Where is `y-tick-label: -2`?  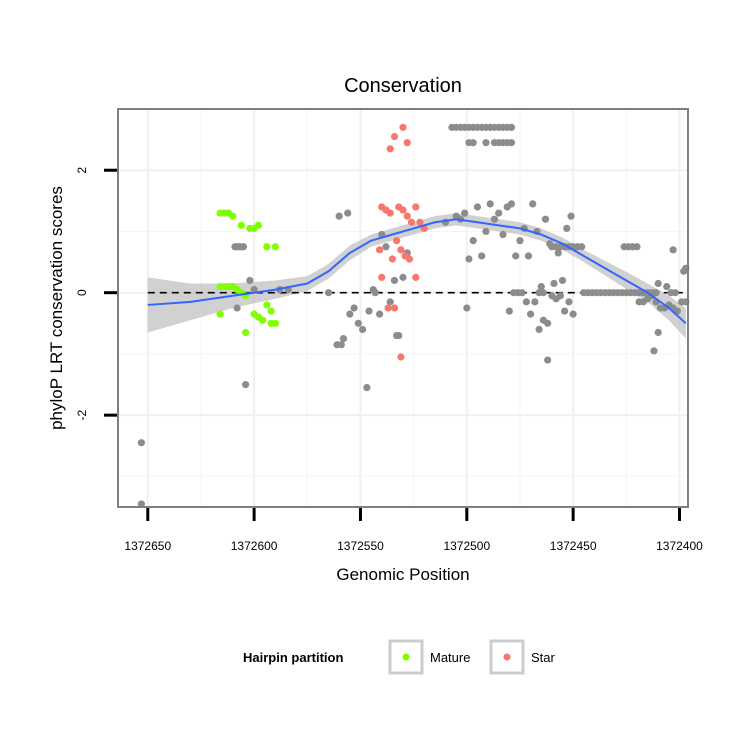
y-tick-label: -2 is located at coordinates (82, 414).